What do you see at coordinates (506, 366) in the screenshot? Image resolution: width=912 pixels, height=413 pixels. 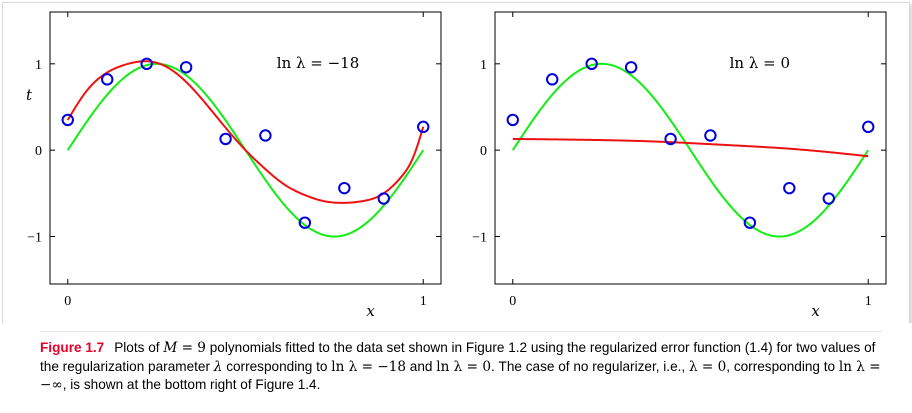 I see `caption-text: . The` at bounding box center [506, 366].